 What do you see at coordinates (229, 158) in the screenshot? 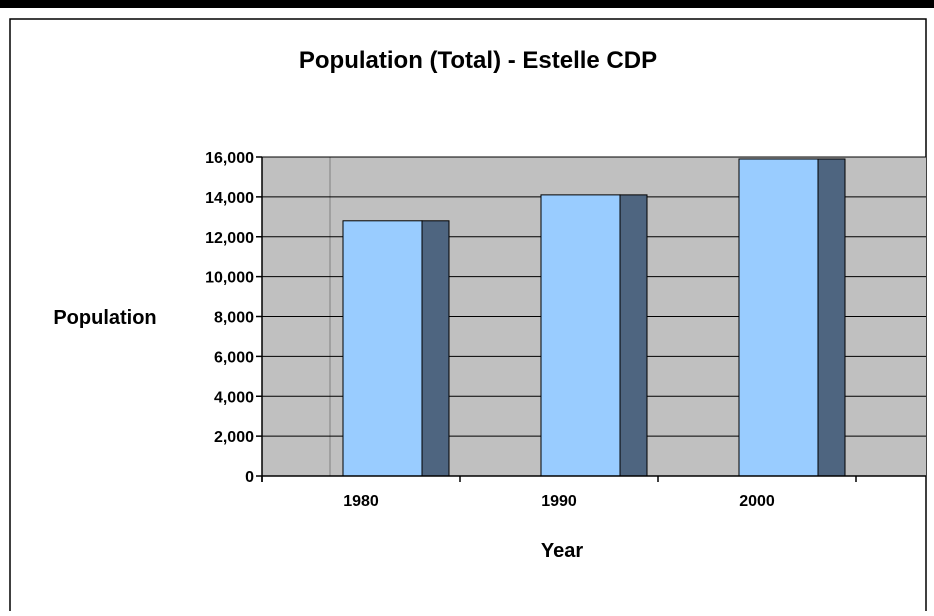
I see `y-tick-label: 16,000` at bounding box center [229, 158].